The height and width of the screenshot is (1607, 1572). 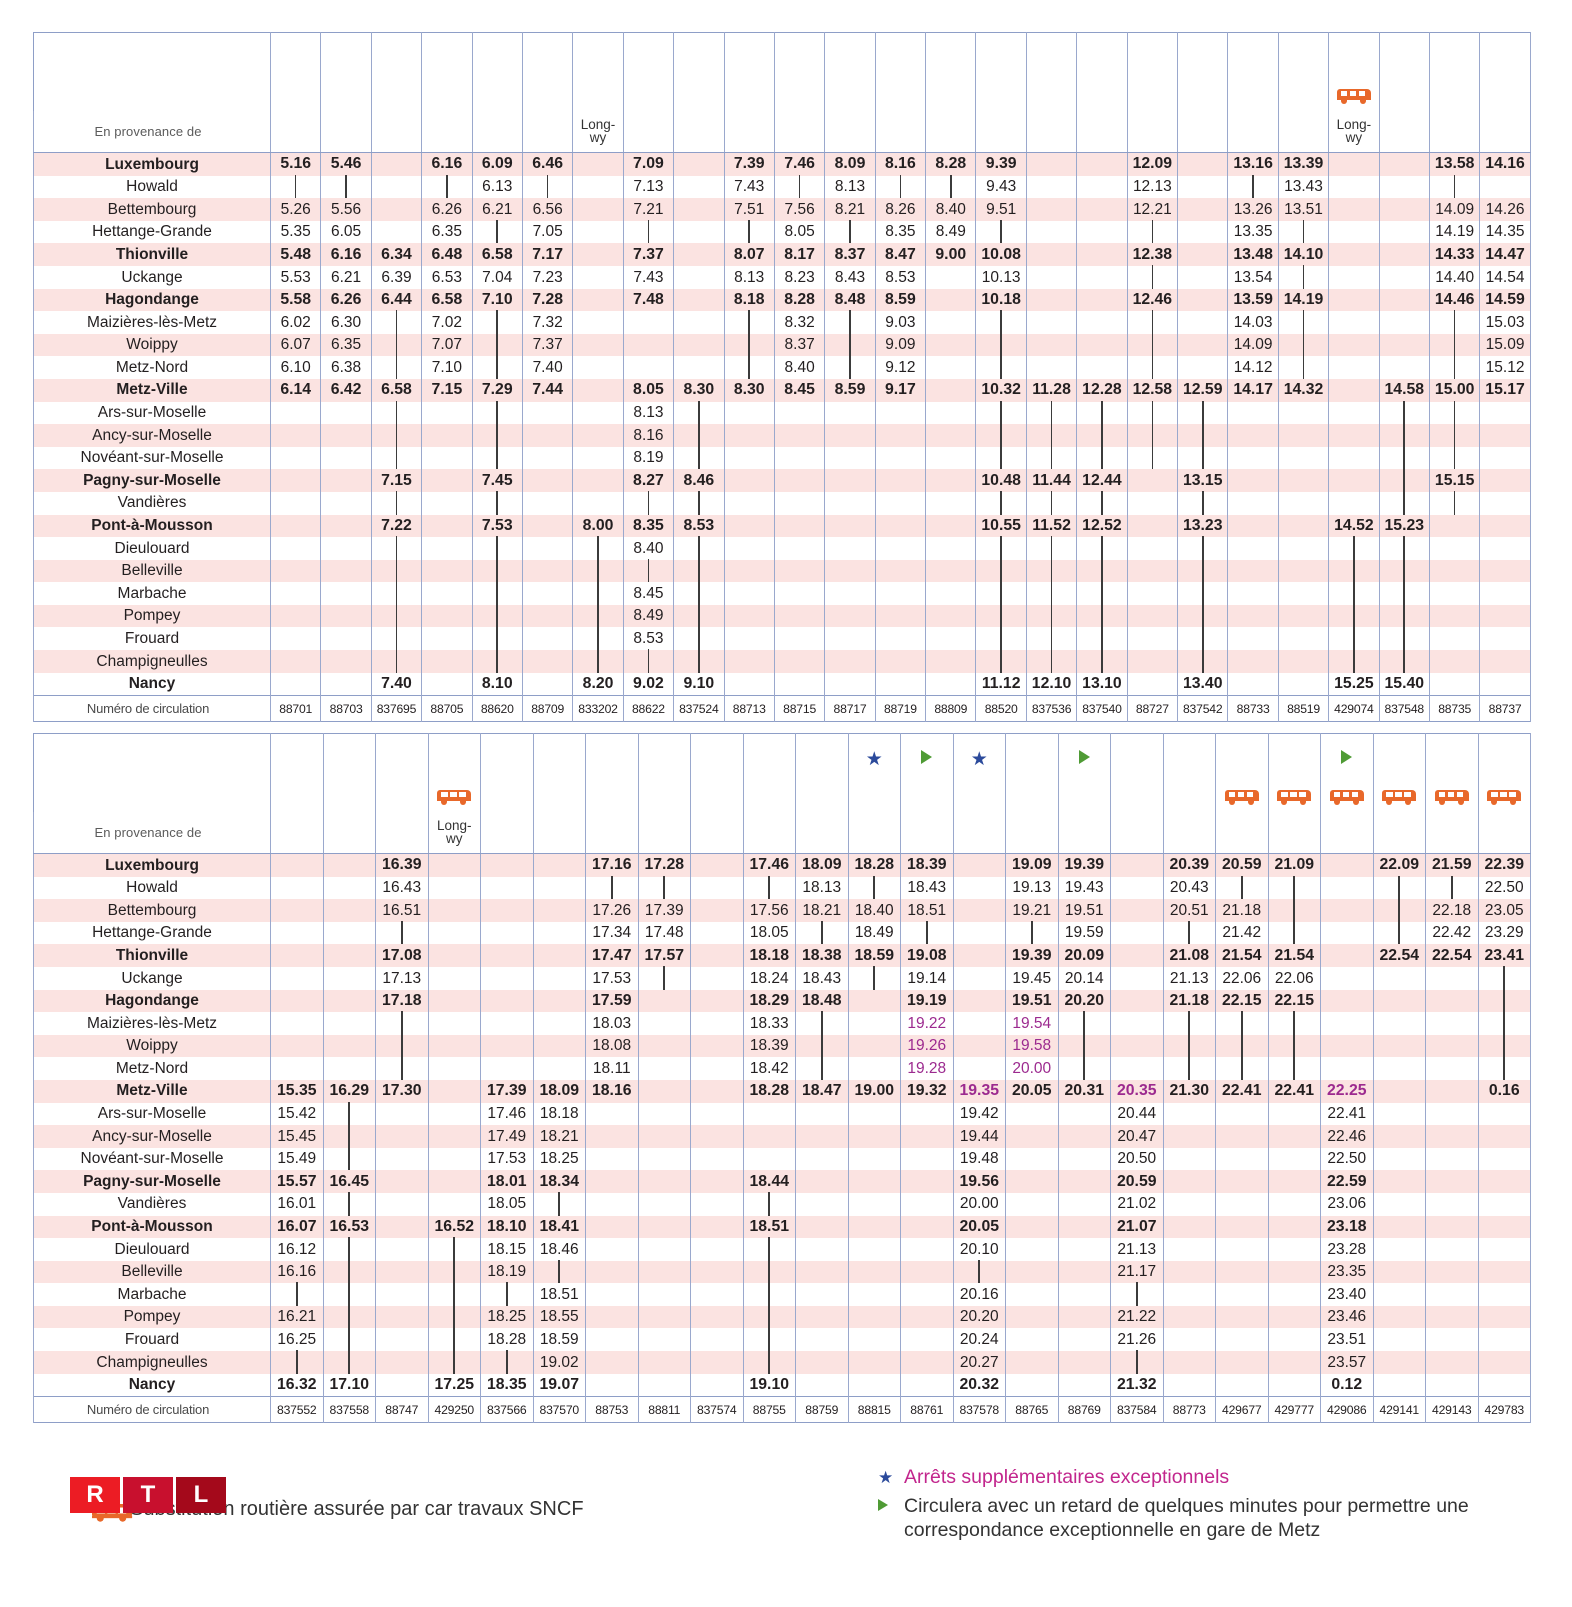 What do you see at coordinates (900, 367) in the screenshot?
I see `time-cell: 9.12` at bounding box center [900, 367].